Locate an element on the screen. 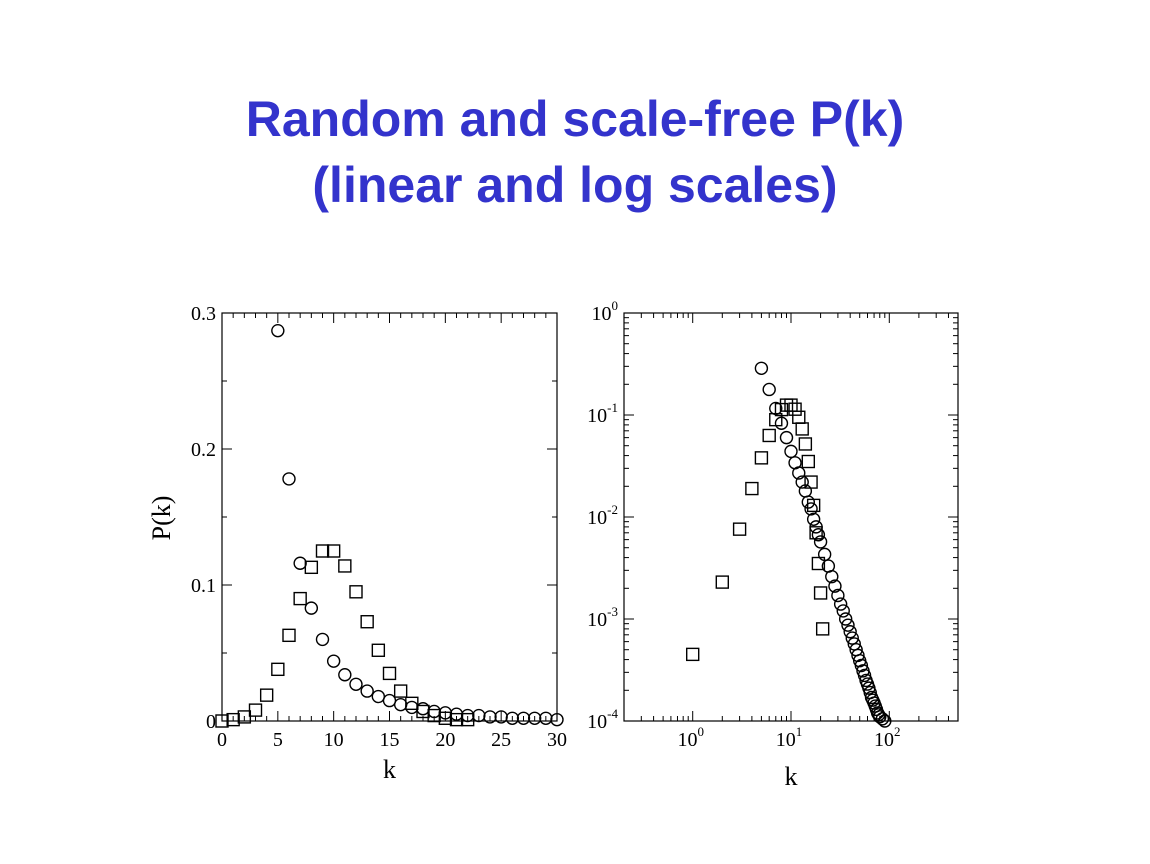 This screenshot has width=1150, height=864. linear-y-tick-label: 0 is located at coordinates (211, 722).